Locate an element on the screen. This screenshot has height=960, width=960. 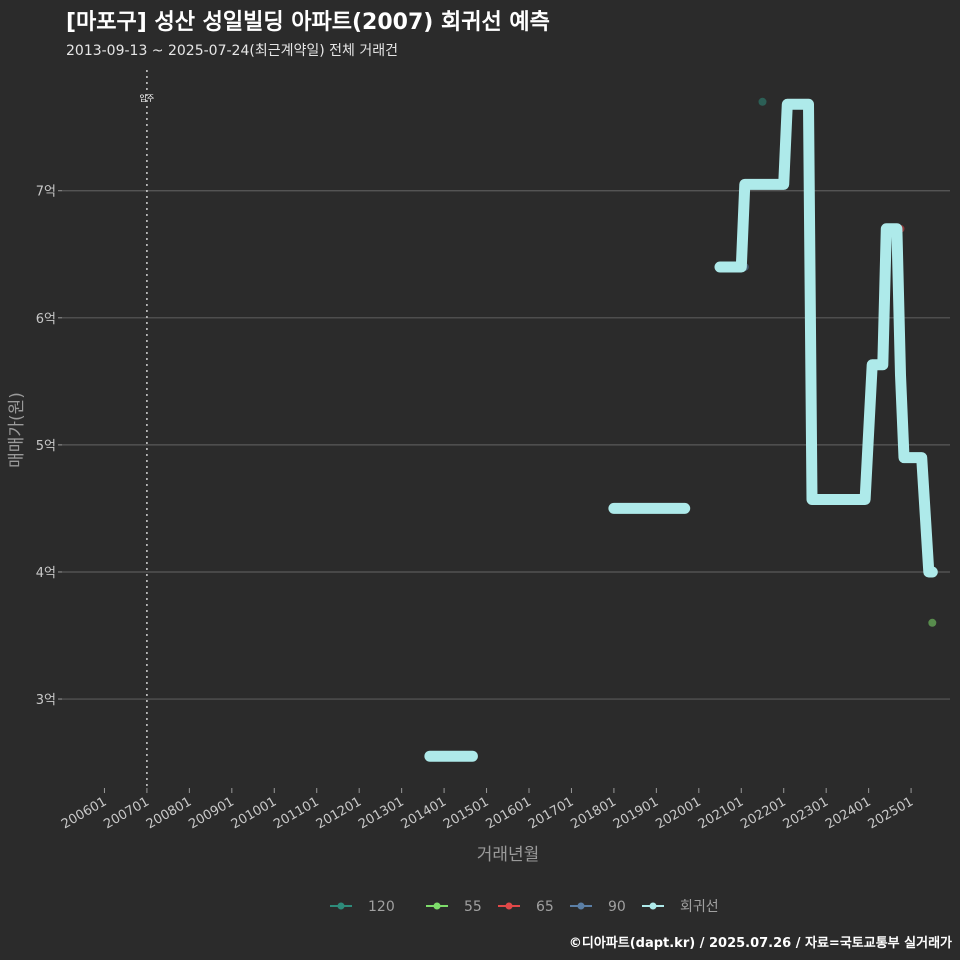
legend: 120 55 65 90 회귀선 is located at coordinates (524, 907).